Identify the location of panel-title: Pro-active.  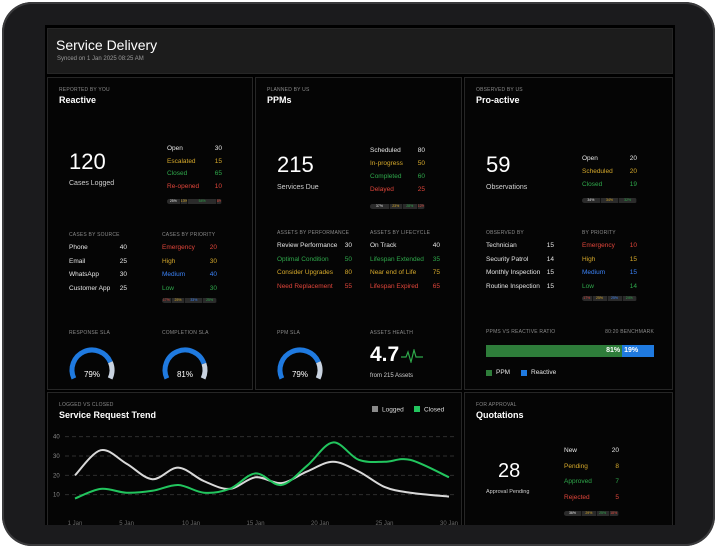
(498, 100).